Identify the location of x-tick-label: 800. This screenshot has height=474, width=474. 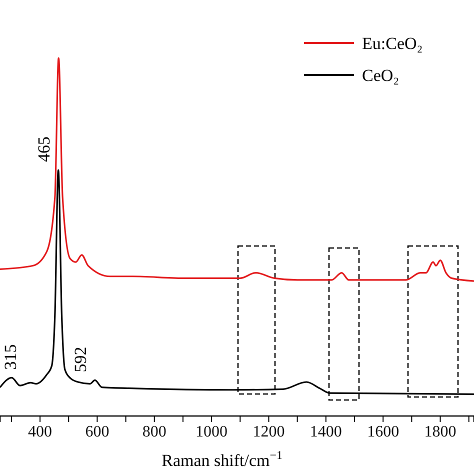
(154, 431).